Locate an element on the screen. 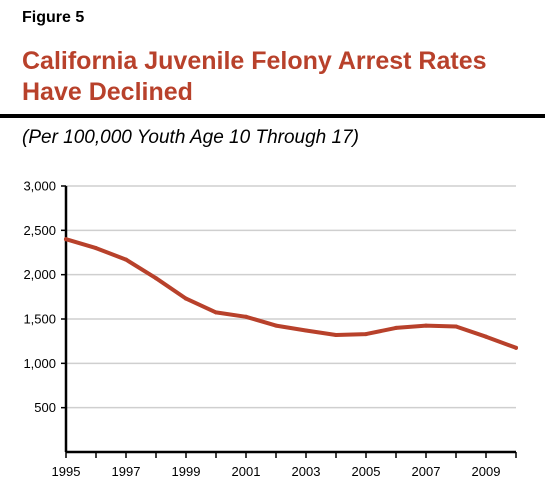 The height and width of the screenshot is (500, 545). x-tick-label: 1999 is located at coordinates (186, 471).